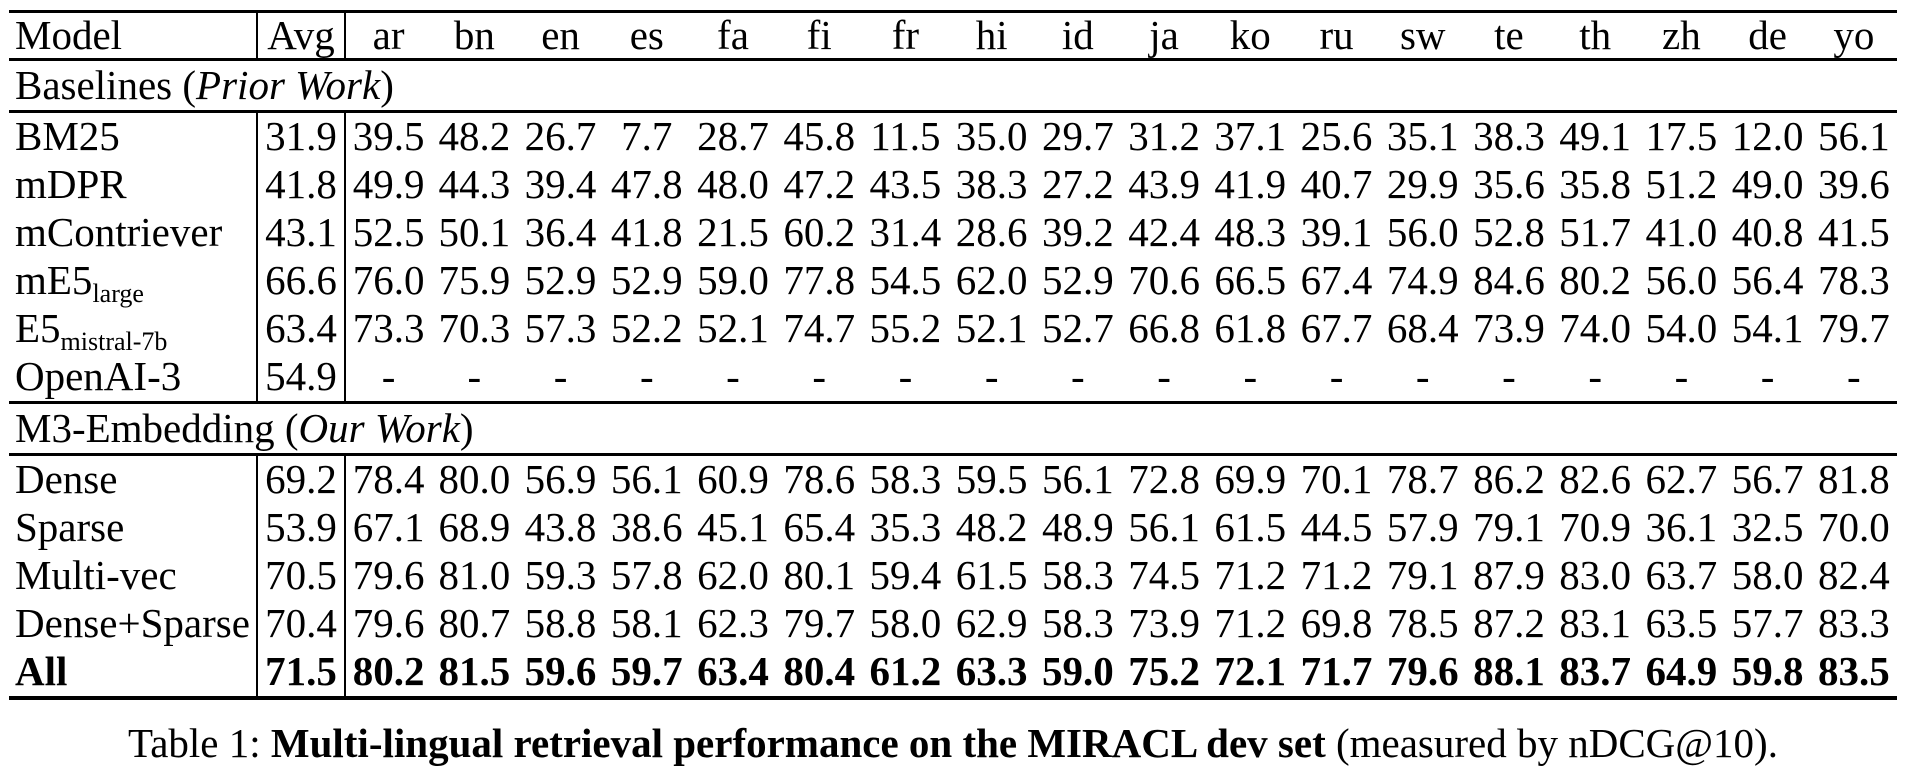  Describe the element at coordinates (1681, 184) in the screenshot. I see `cell-value-zh: 51.2` at that location.